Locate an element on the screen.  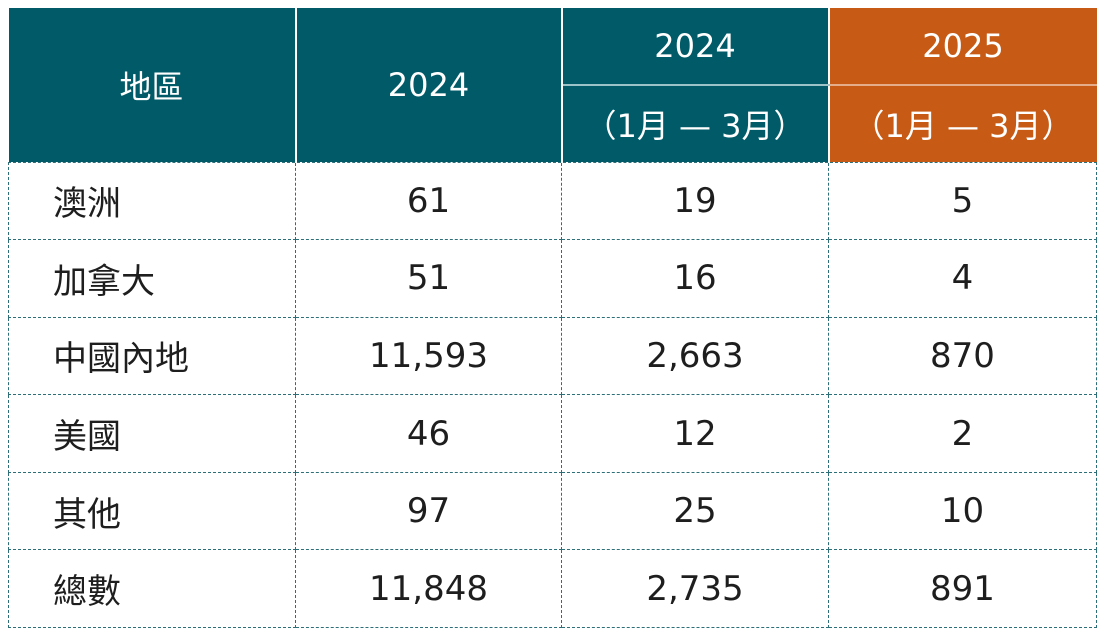
header-period-prev-range: （1月 — 3月） is located at coordinates (695, 123).